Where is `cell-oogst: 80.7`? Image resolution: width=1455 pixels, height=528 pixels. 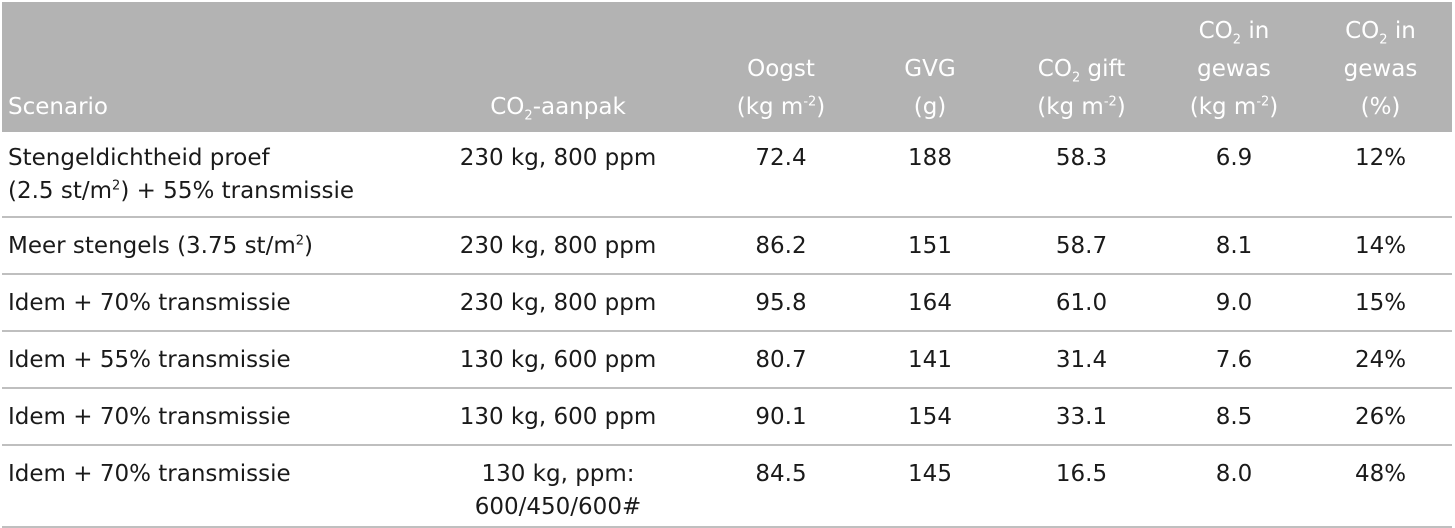
cell-oogst: 80.7 is located at coordinates (781, 360).